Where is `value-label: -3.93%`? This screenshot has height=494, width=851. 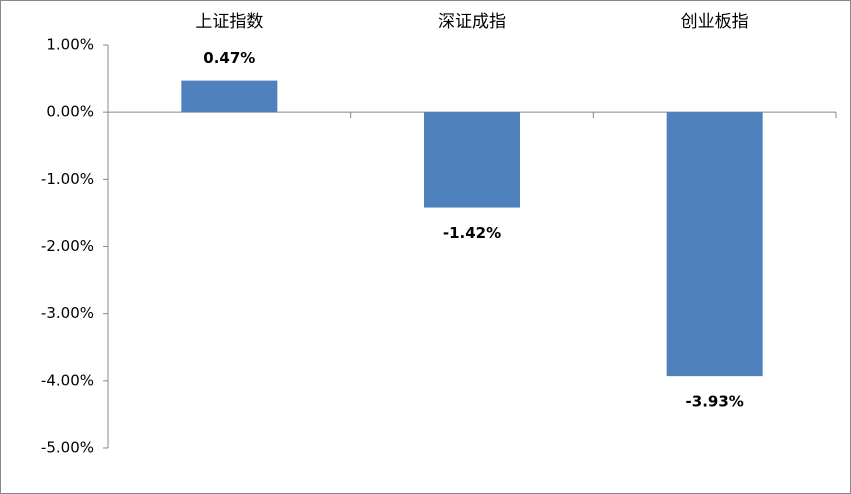 value-label: -3.93% is located at coordinates (715, 402).